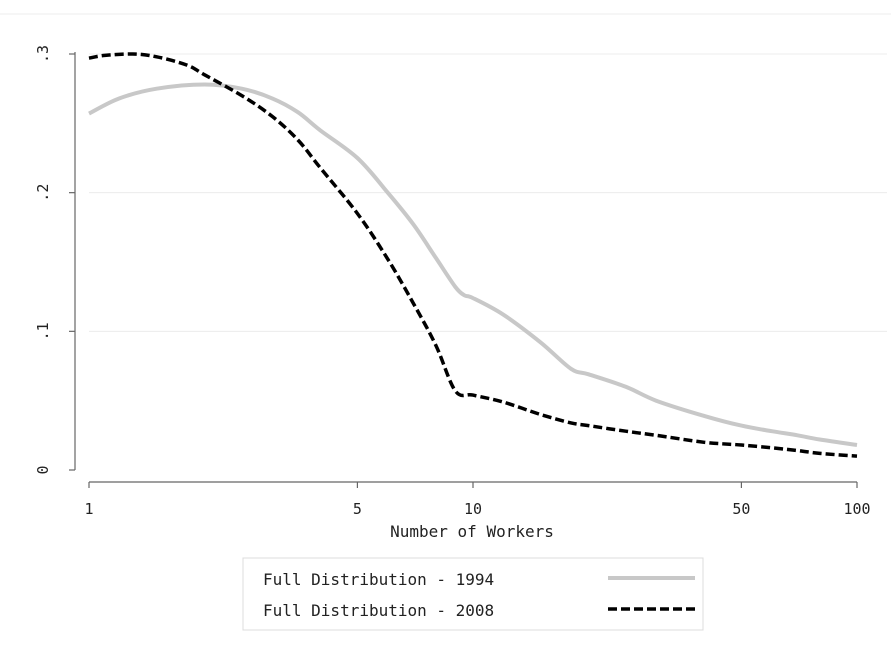 The width and height of the screenshot is (891, 654). Describe the element at coordinates (472, 531) in the screenshot. I see `x-axis-title: Number of Workers` at that location.